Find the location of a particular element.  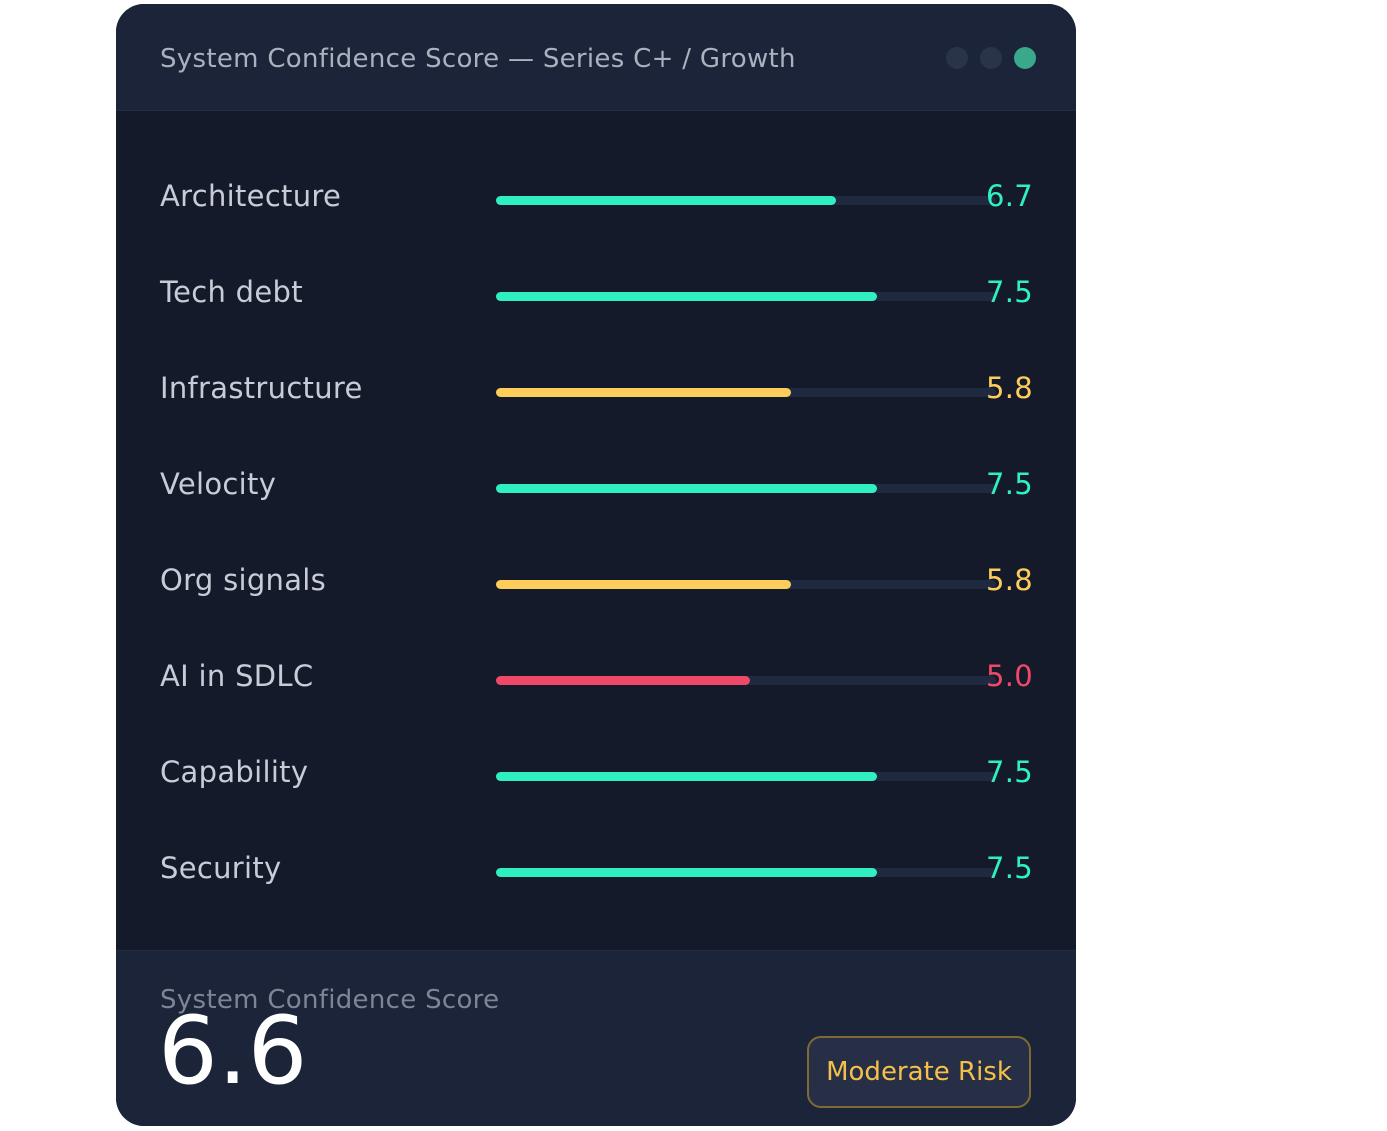

metric-label: Org signals is located at coordinates (243, 580).